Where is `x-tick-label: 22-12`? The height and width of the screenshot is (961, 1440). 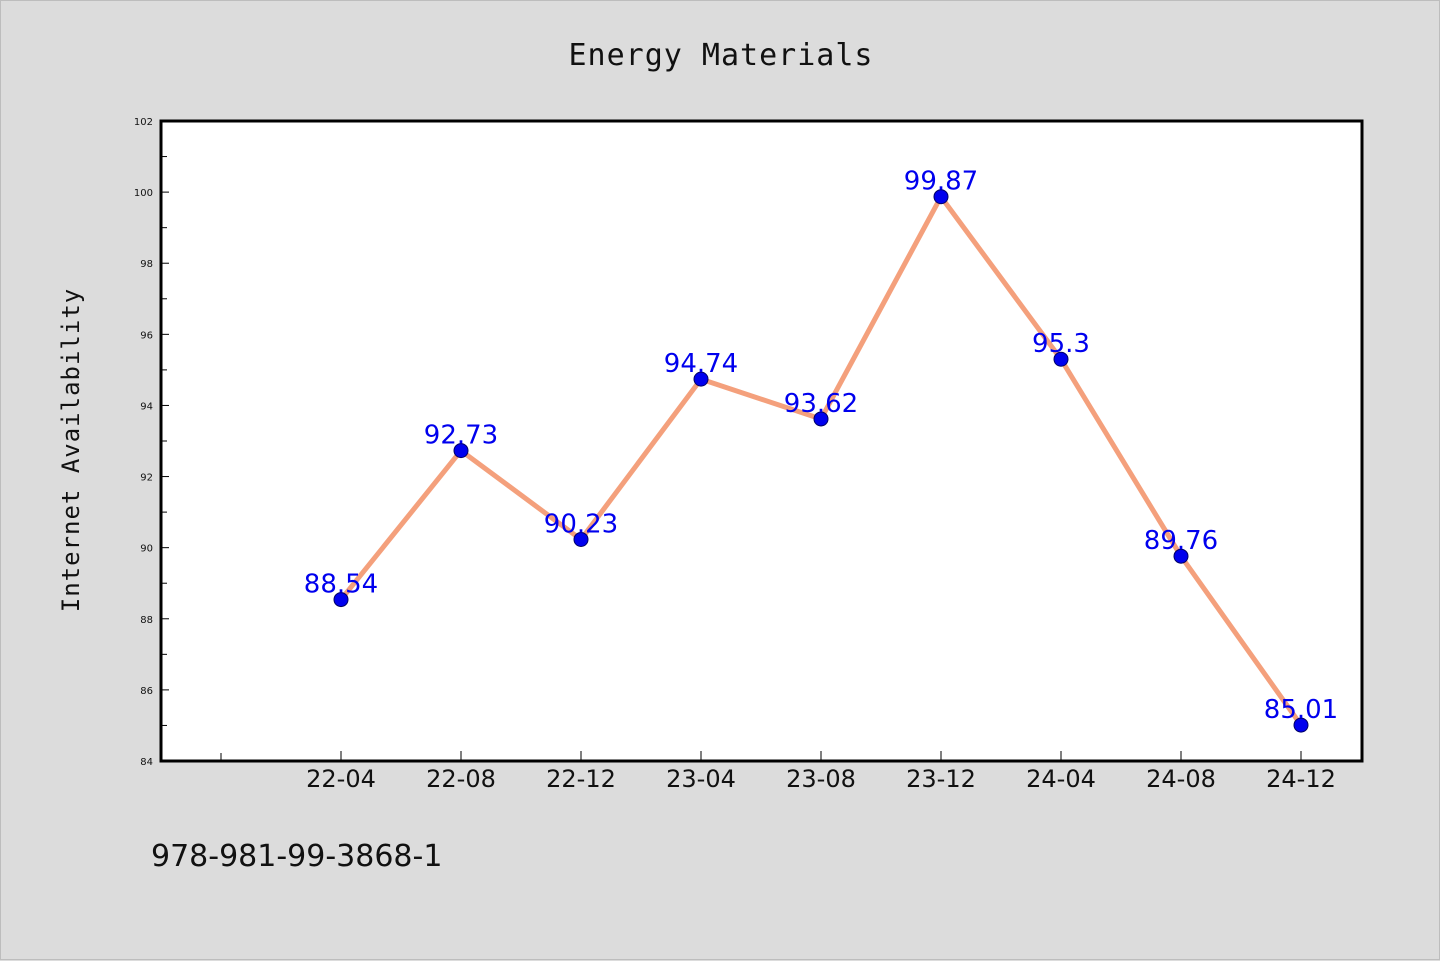 x-tick-label: 22-12 is located at coordinates (581, 779).